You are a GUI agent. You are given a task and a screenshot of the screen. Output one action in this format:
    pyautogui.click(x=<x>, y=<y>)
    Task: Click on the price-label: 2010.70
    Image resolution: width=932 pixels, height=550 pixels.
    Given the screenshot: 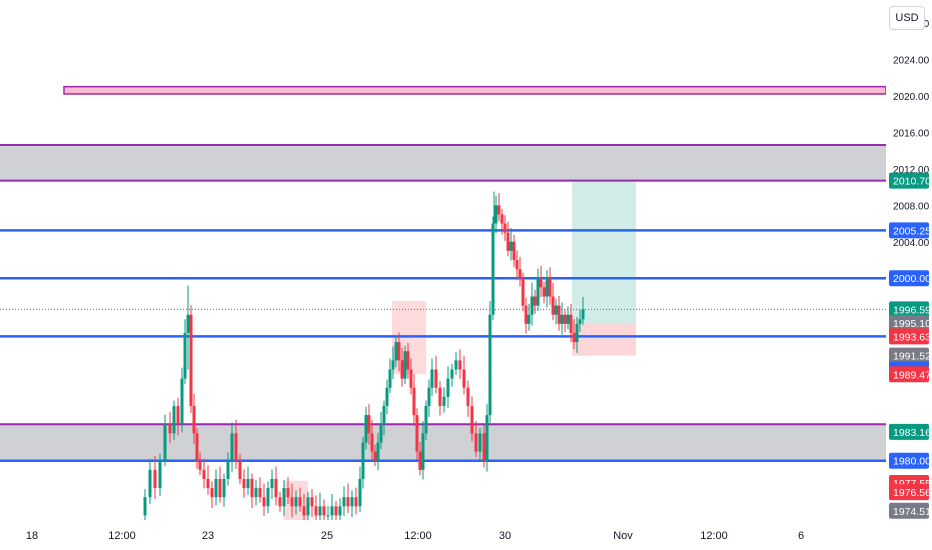 What is the action you would take?
    pyautogui.click(x=912, y=182)
    